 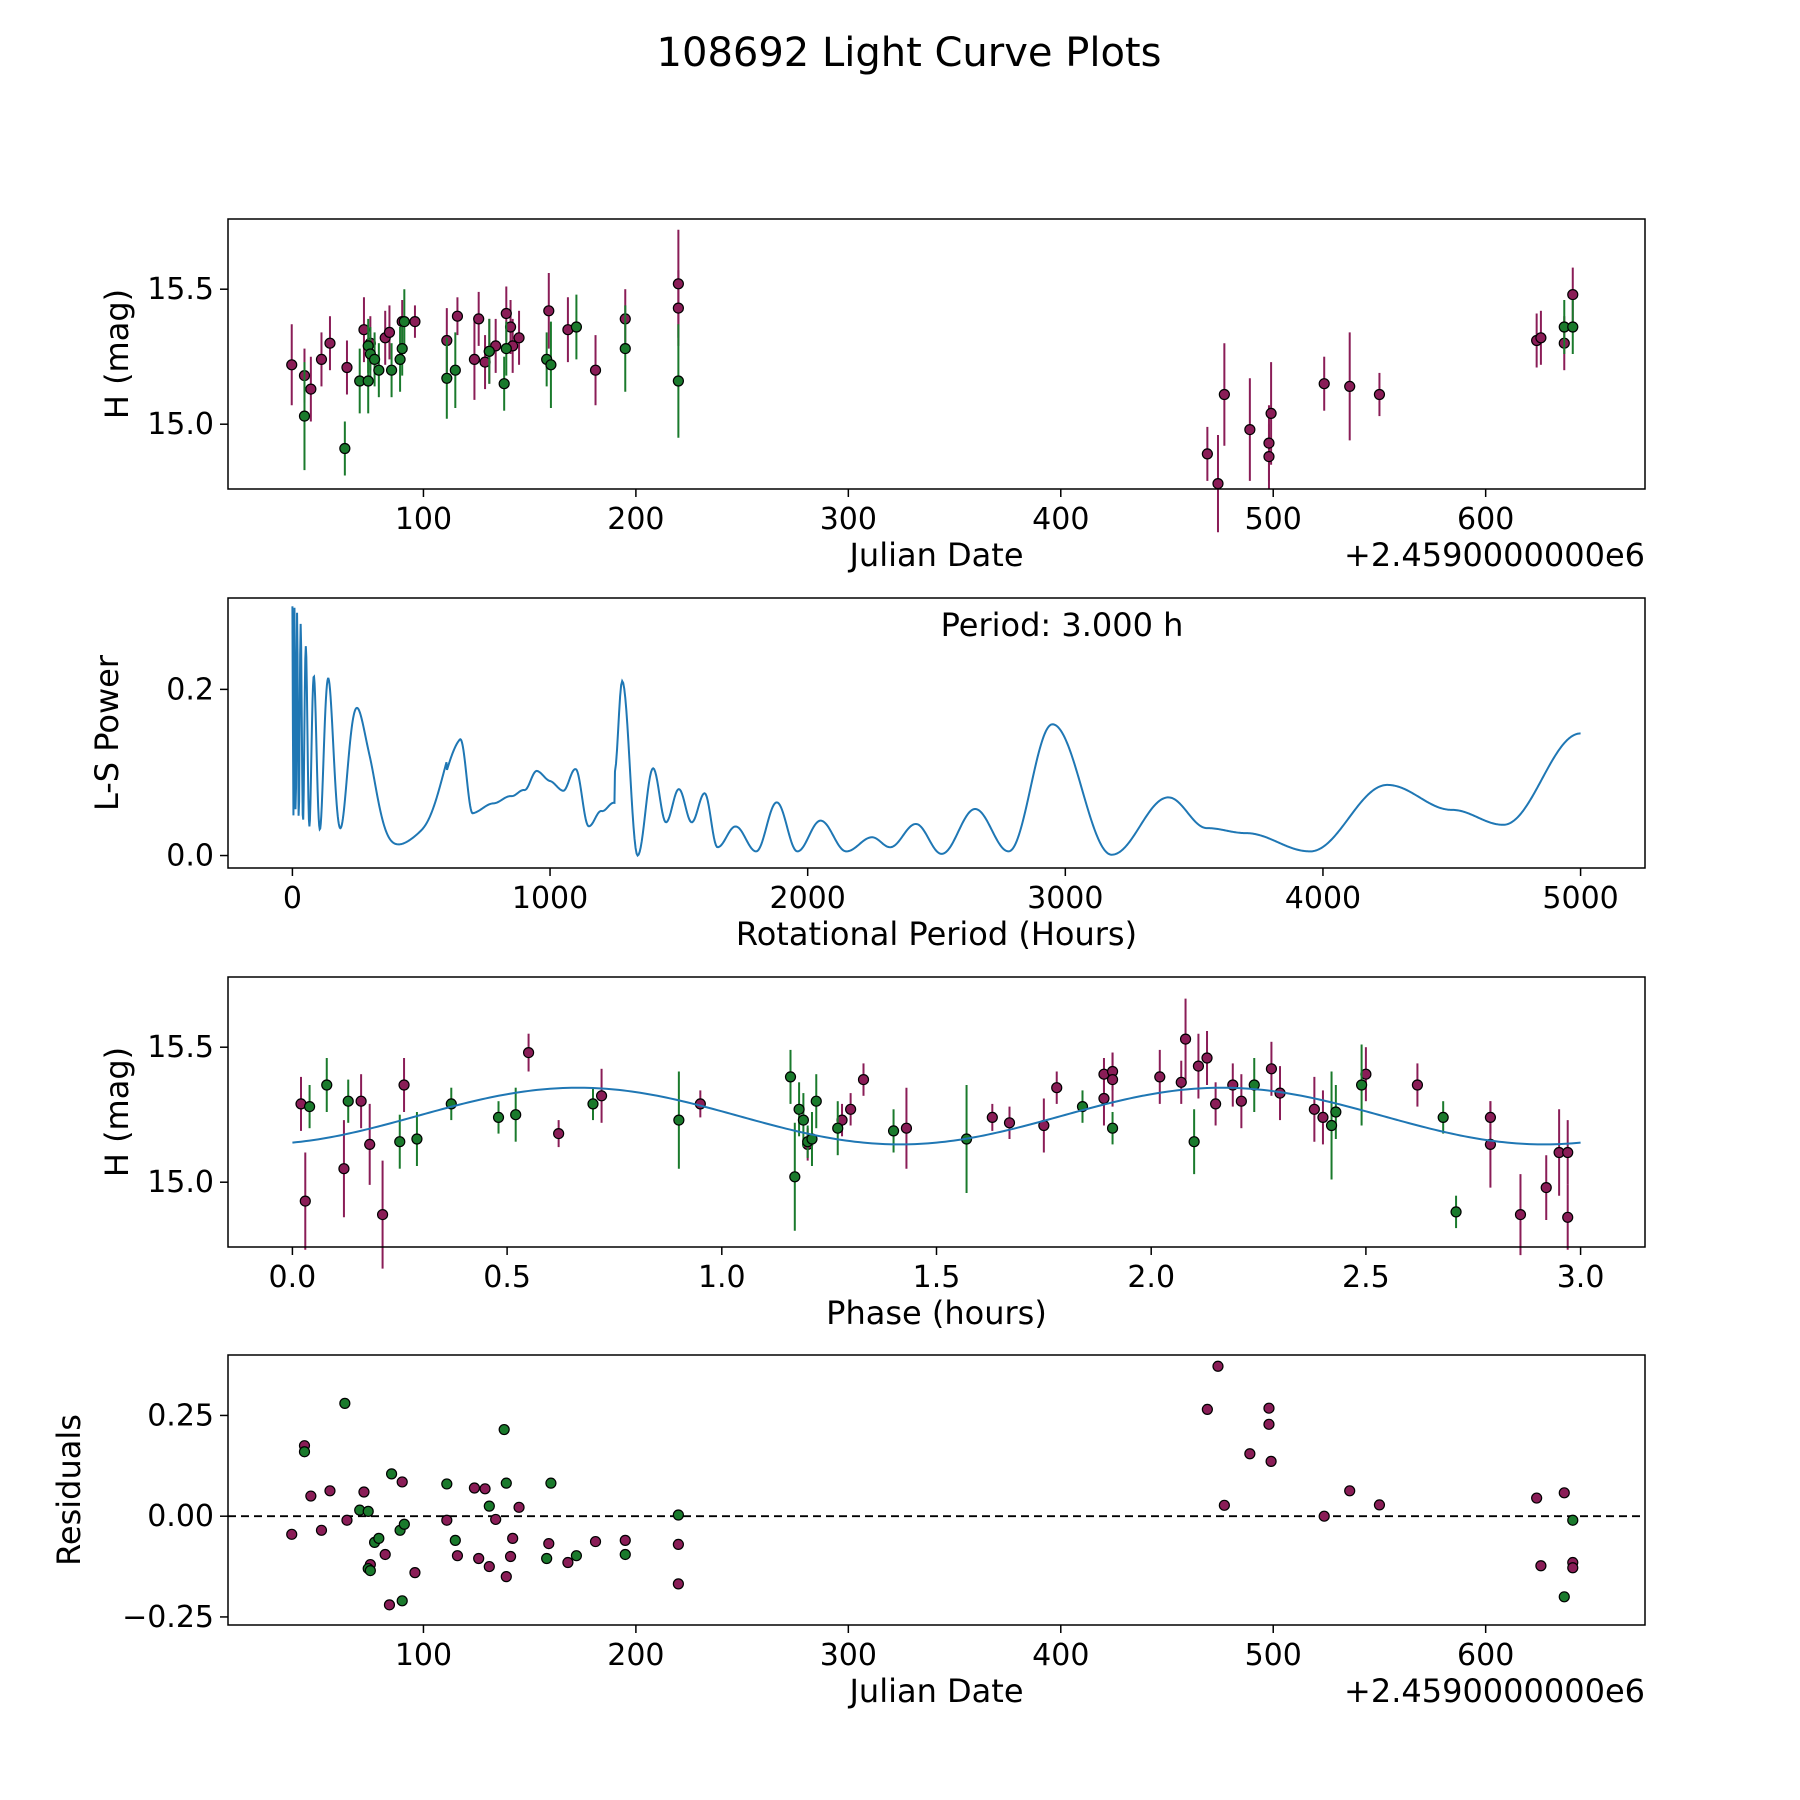 I want to click on y-axis-label: Residuals, so click(x=69, y=1490).